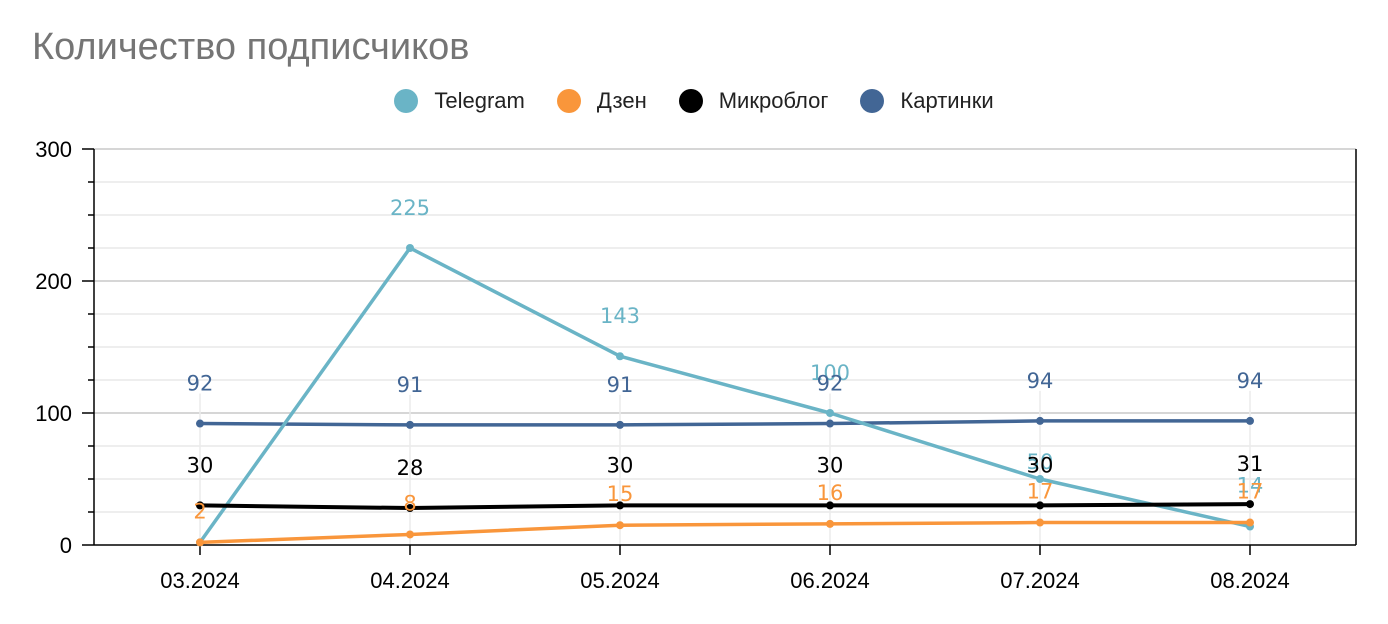 The image size is (1388, 624). What do you see at coordinates (568, 101) in the screenshot?
I see `legend-marker-dzen` at bounding box center [568, 101].